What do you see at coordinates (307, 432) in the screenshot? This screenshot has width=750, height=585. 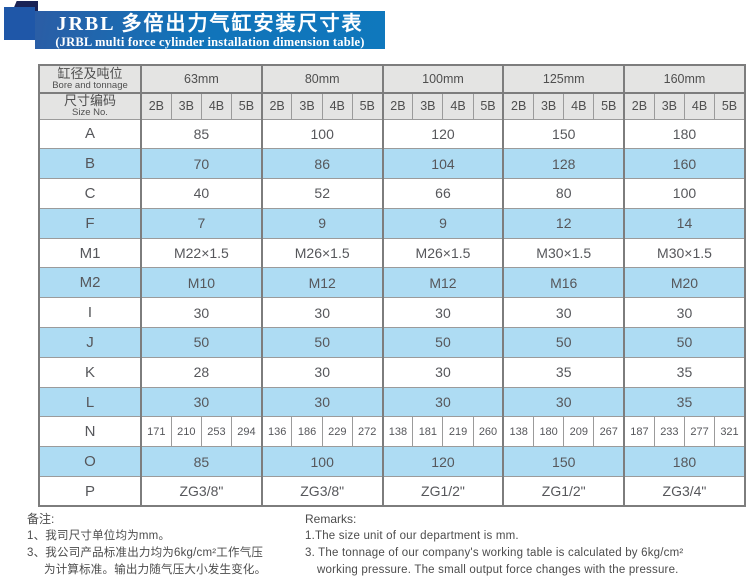 I see `cell-N-80mm-3B: 186` at bounding box center [307, 432].